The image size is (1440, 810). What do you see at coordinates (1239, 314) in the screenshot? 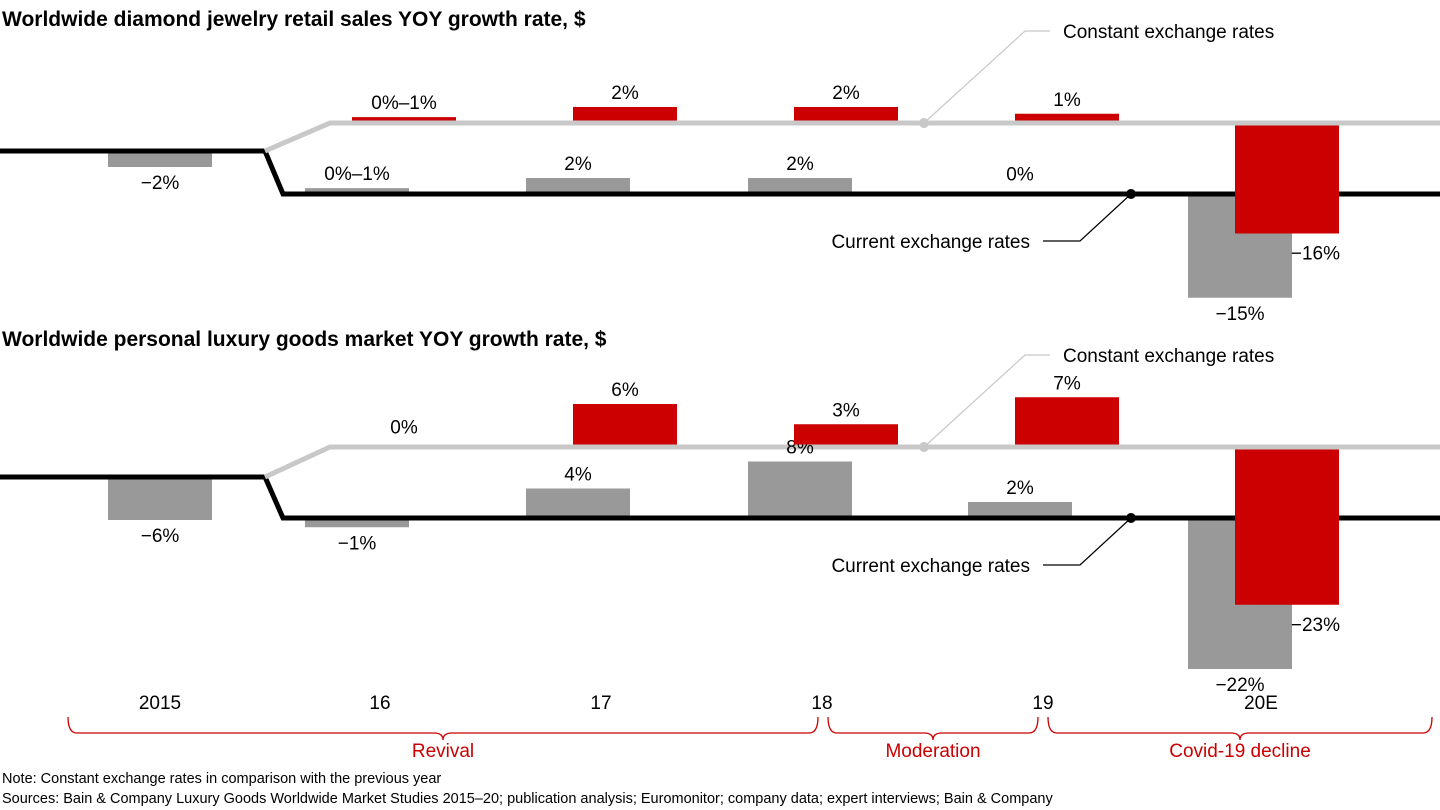
I see `panel1-current-label-5: −15%` at bounding box center [1239, 314].